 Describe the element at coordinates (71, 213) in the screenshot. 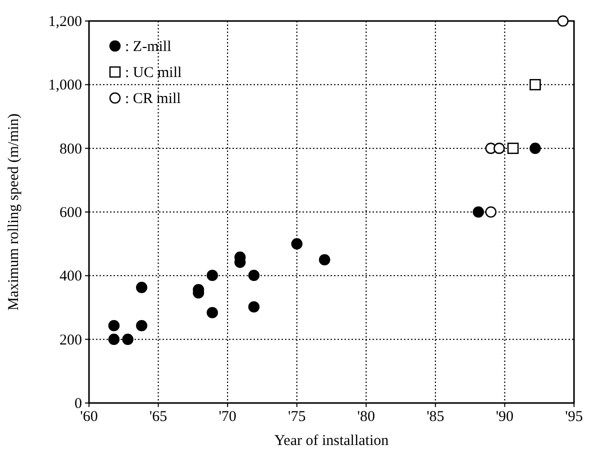

I see `y-tick-label: 600` at that location.